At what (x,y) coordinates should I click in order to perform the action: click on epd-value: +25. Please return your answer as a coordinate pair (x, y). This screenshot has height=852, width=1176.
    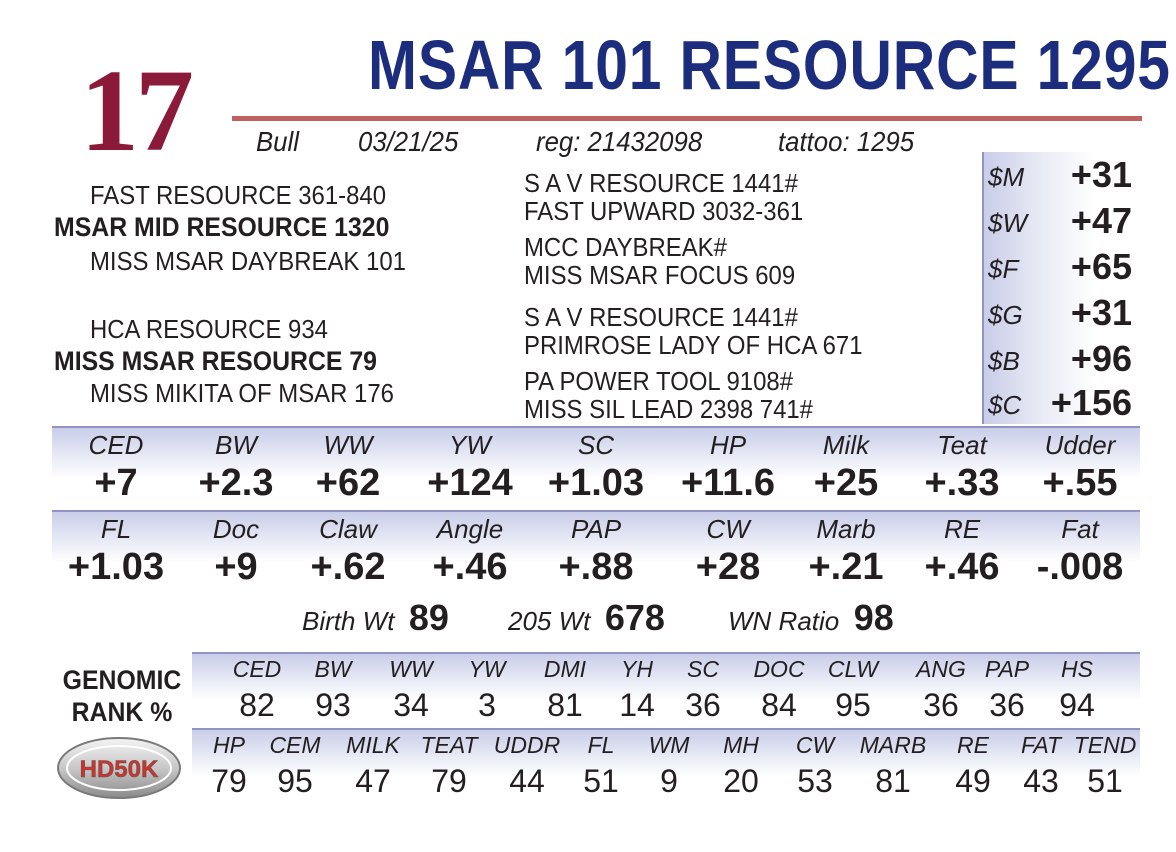
    Looking at the image, I should click on (846, 483).